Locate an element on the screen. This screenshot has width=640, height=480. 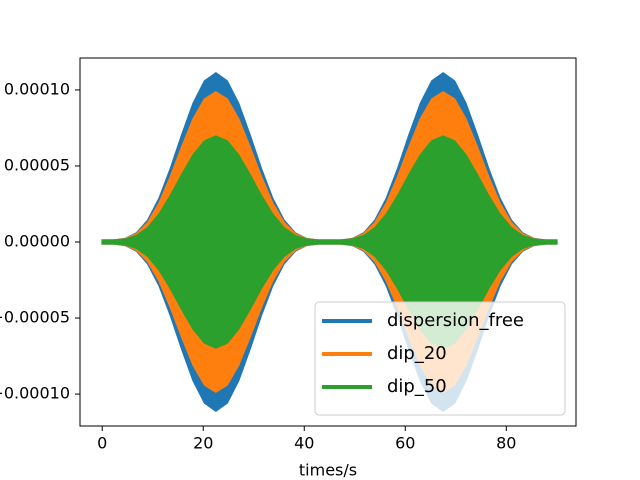
x-axis-label: times/s is located at coordinates (328, 470).